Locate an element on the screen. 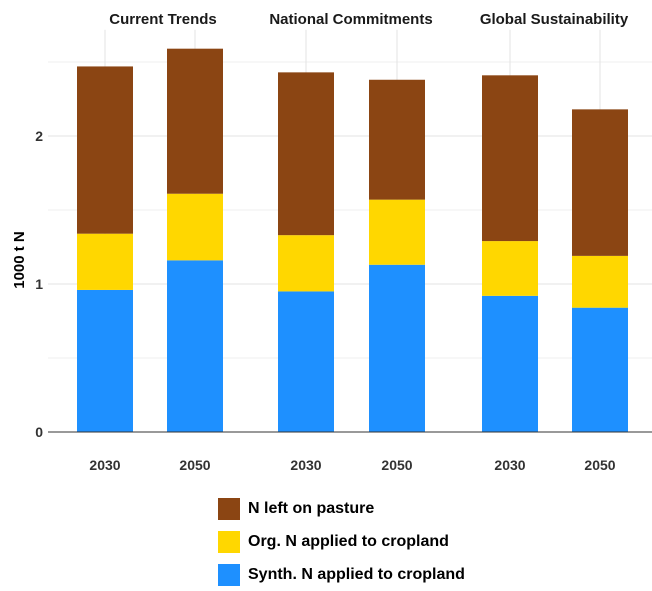 The width and height of the screenshot is (652, 591). y-tick-label: 2 is located at coordinates (39, 136).